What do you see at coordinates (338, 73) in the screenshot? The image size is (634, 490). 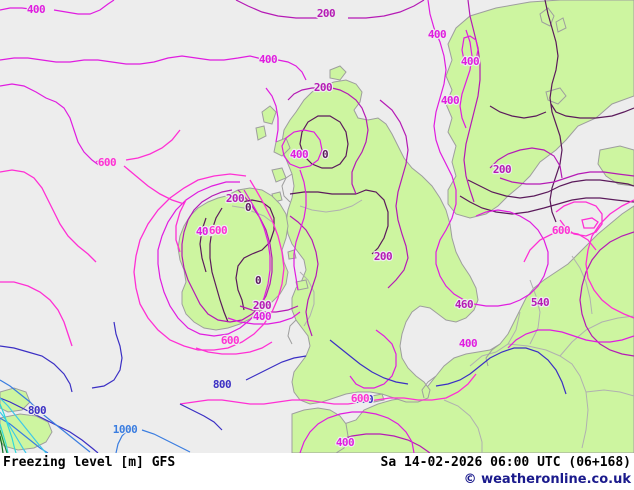 I see `land-orkney` at bounding box center [338, 73].